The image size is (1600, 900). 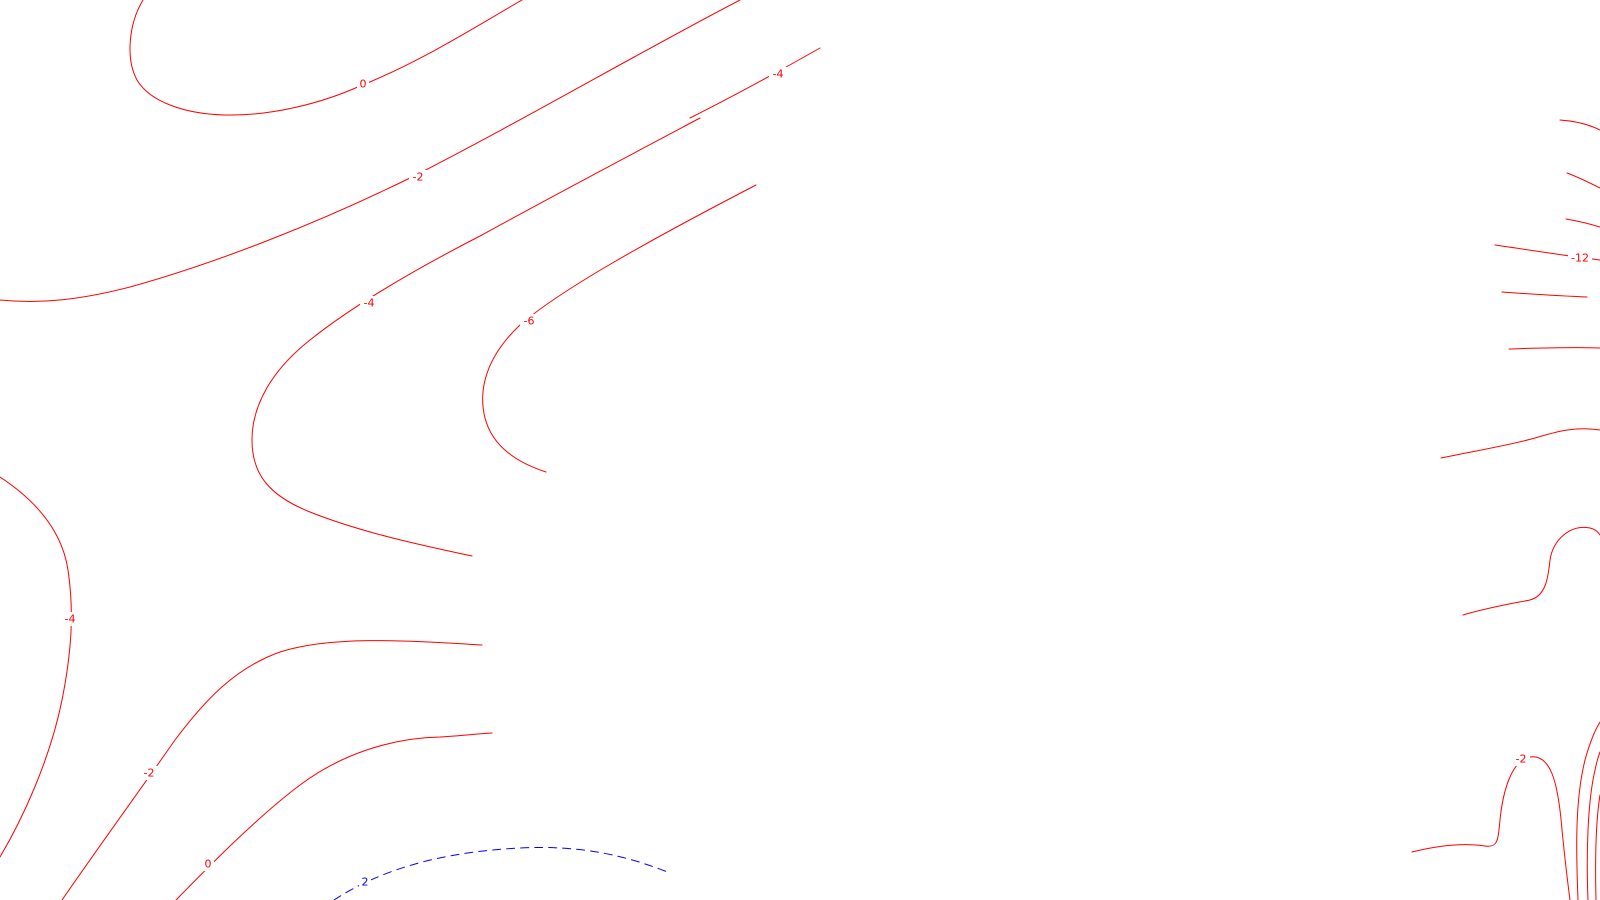 I want to click on contour-neg4-upper-right: -4, so click(x=755, y=83).